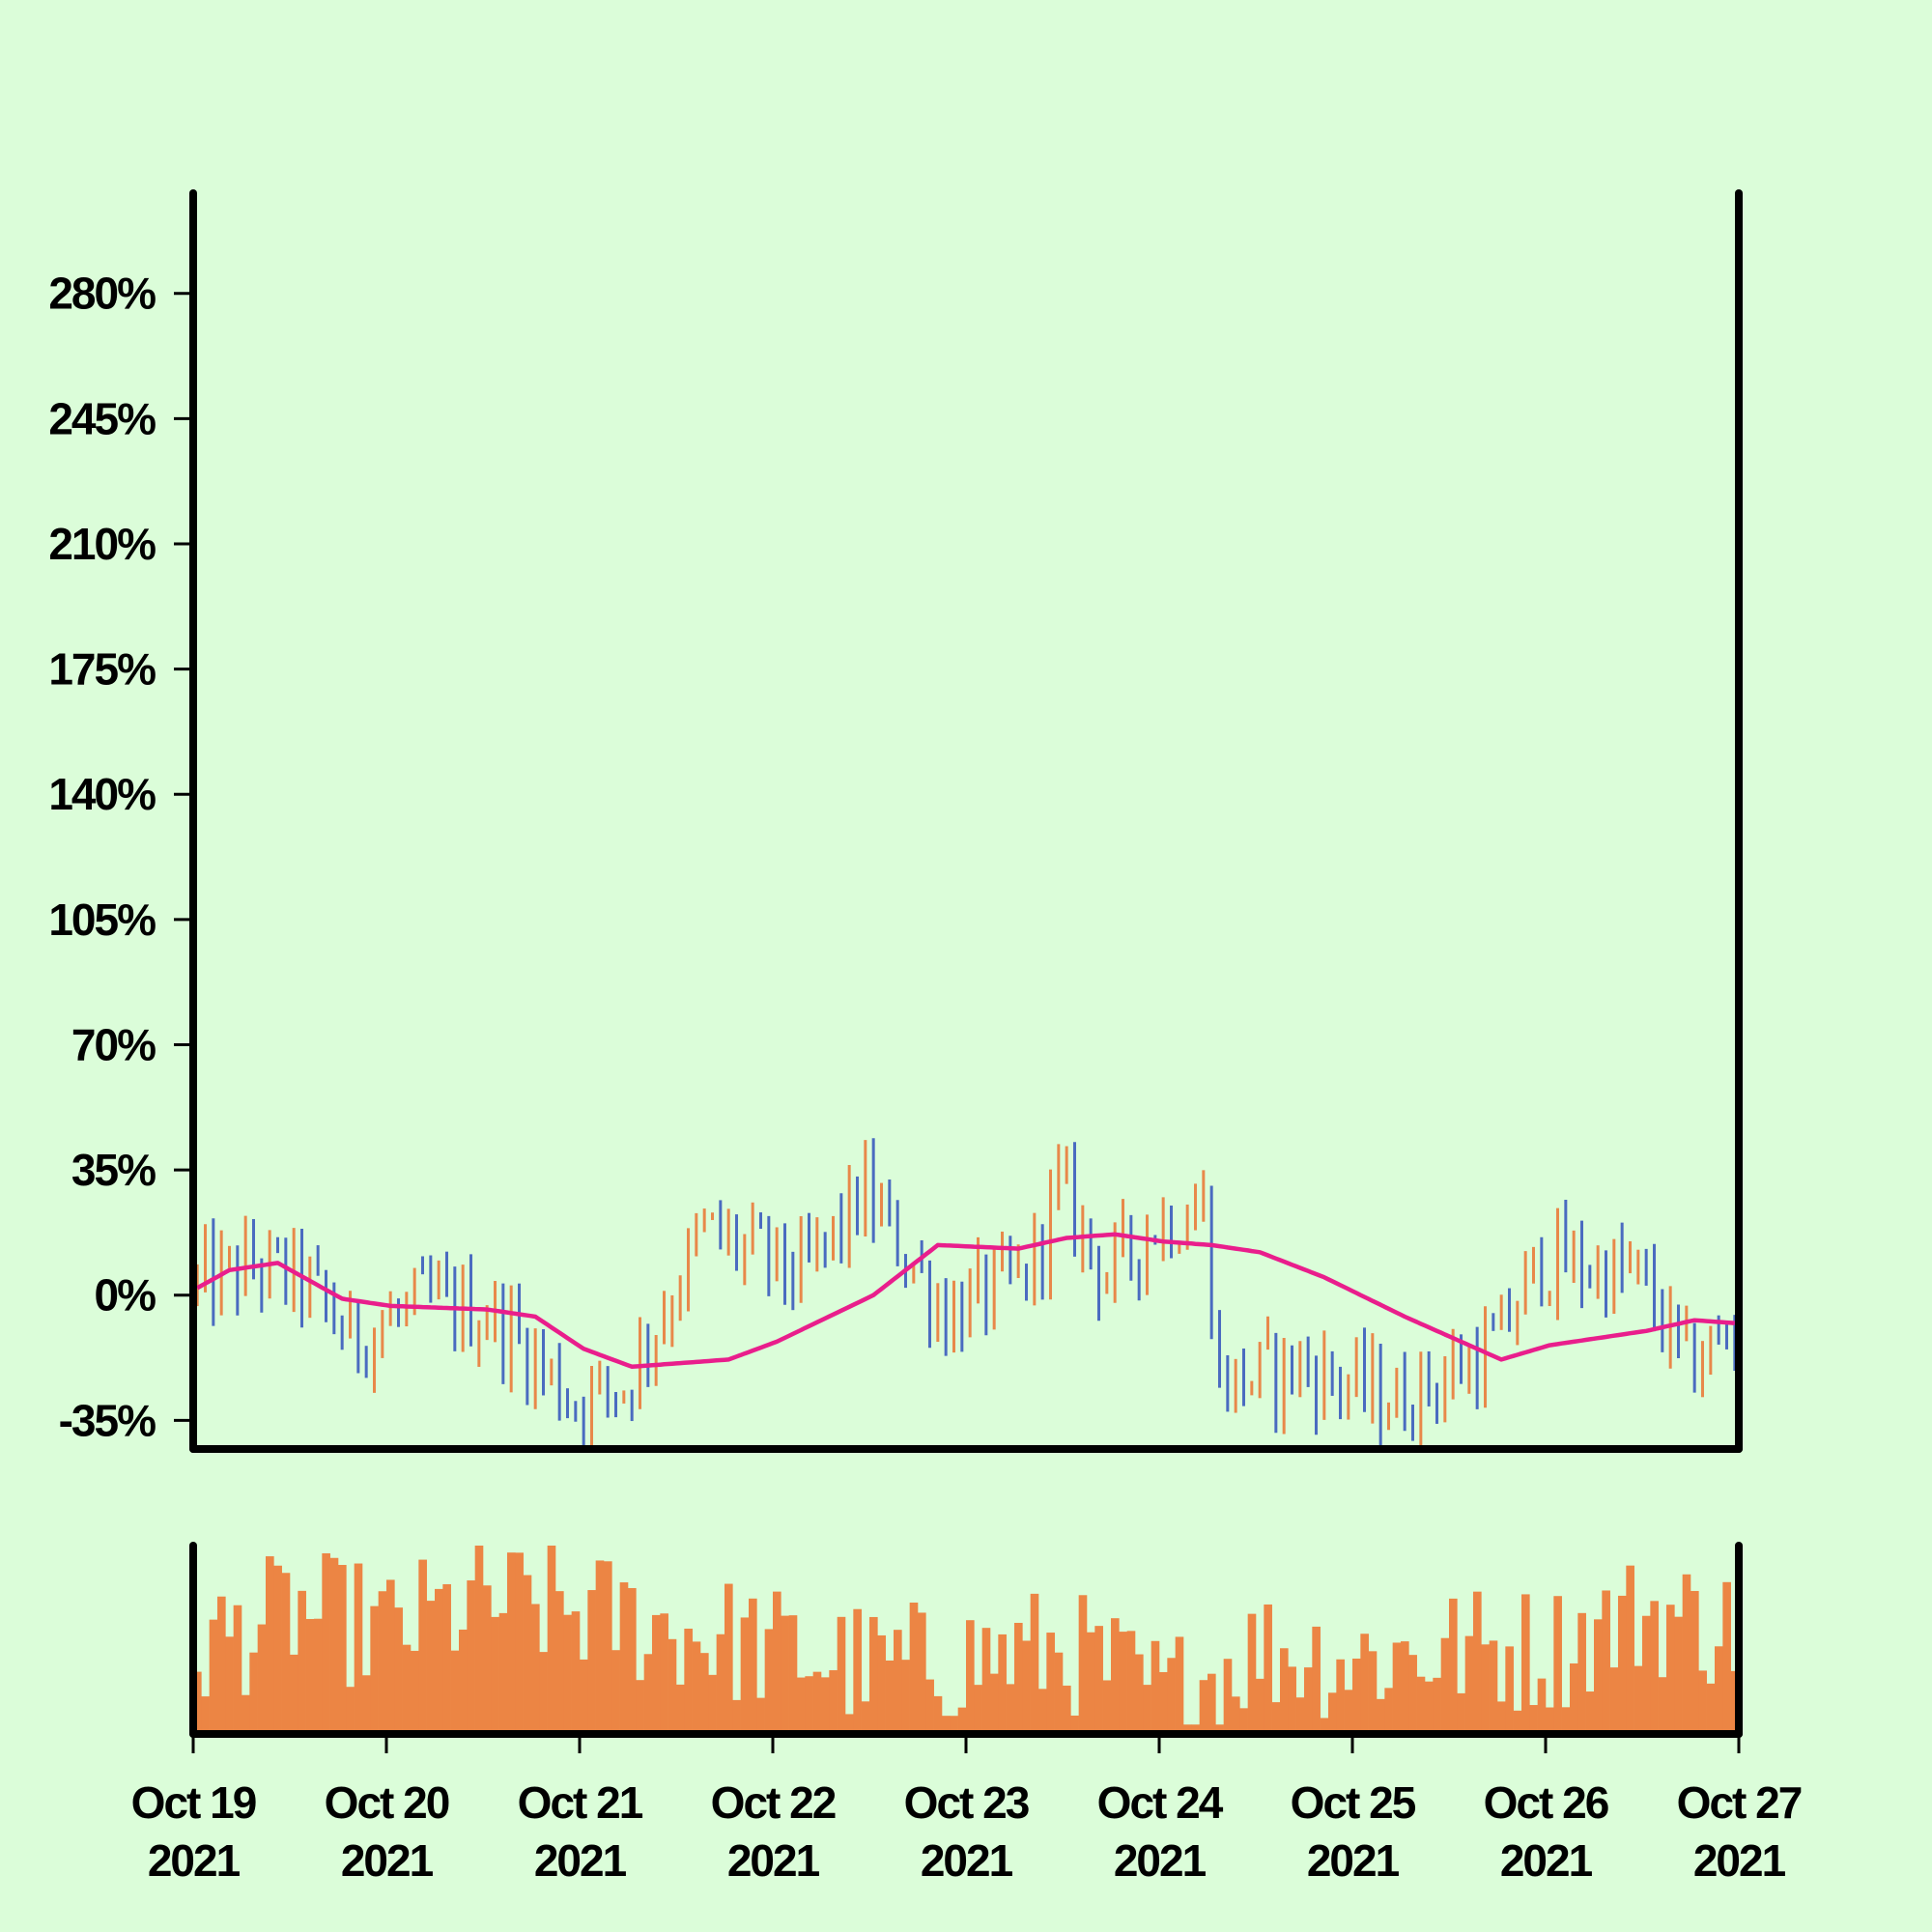 The width and height of the screenshot is (1932, 1932). What do you see at coordinates (102, 669) in the screenshot?
I see `y-tick-label: 175%` at bounding box center [102, 669].